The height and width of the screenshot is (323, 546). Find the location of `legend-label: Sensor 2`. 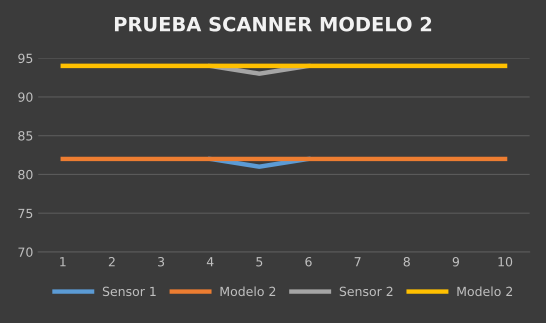

legend-label: Sensor 2 is located at coordinates (366, 291).